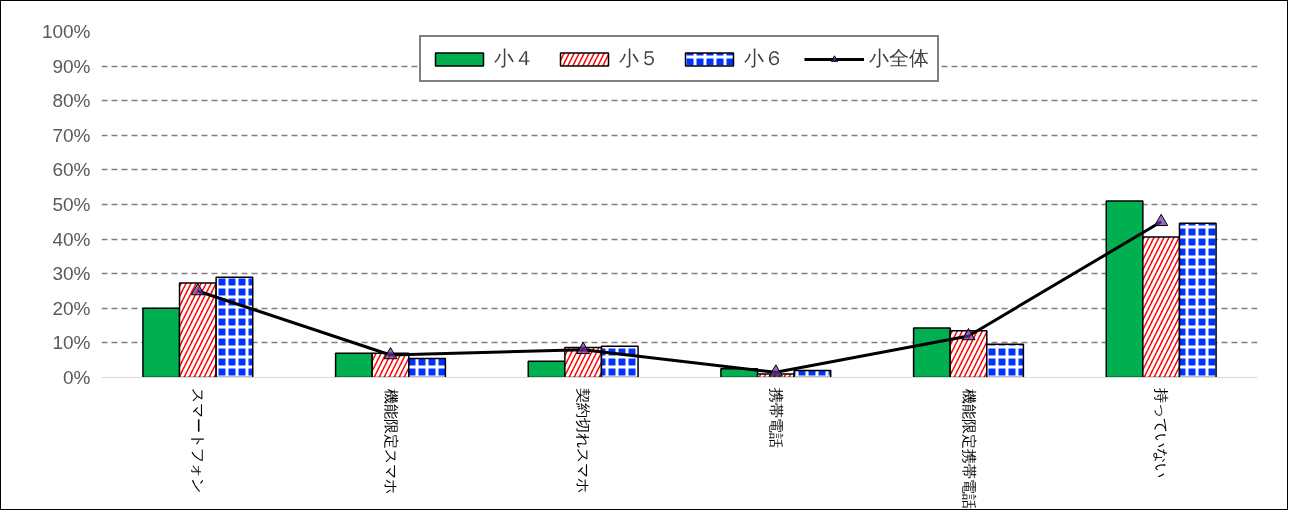 Image resolution: width=1293 pixels, height=514 pixels. I want to click on x-tick-label: 機能限定携帯電話, so click(968, 448).